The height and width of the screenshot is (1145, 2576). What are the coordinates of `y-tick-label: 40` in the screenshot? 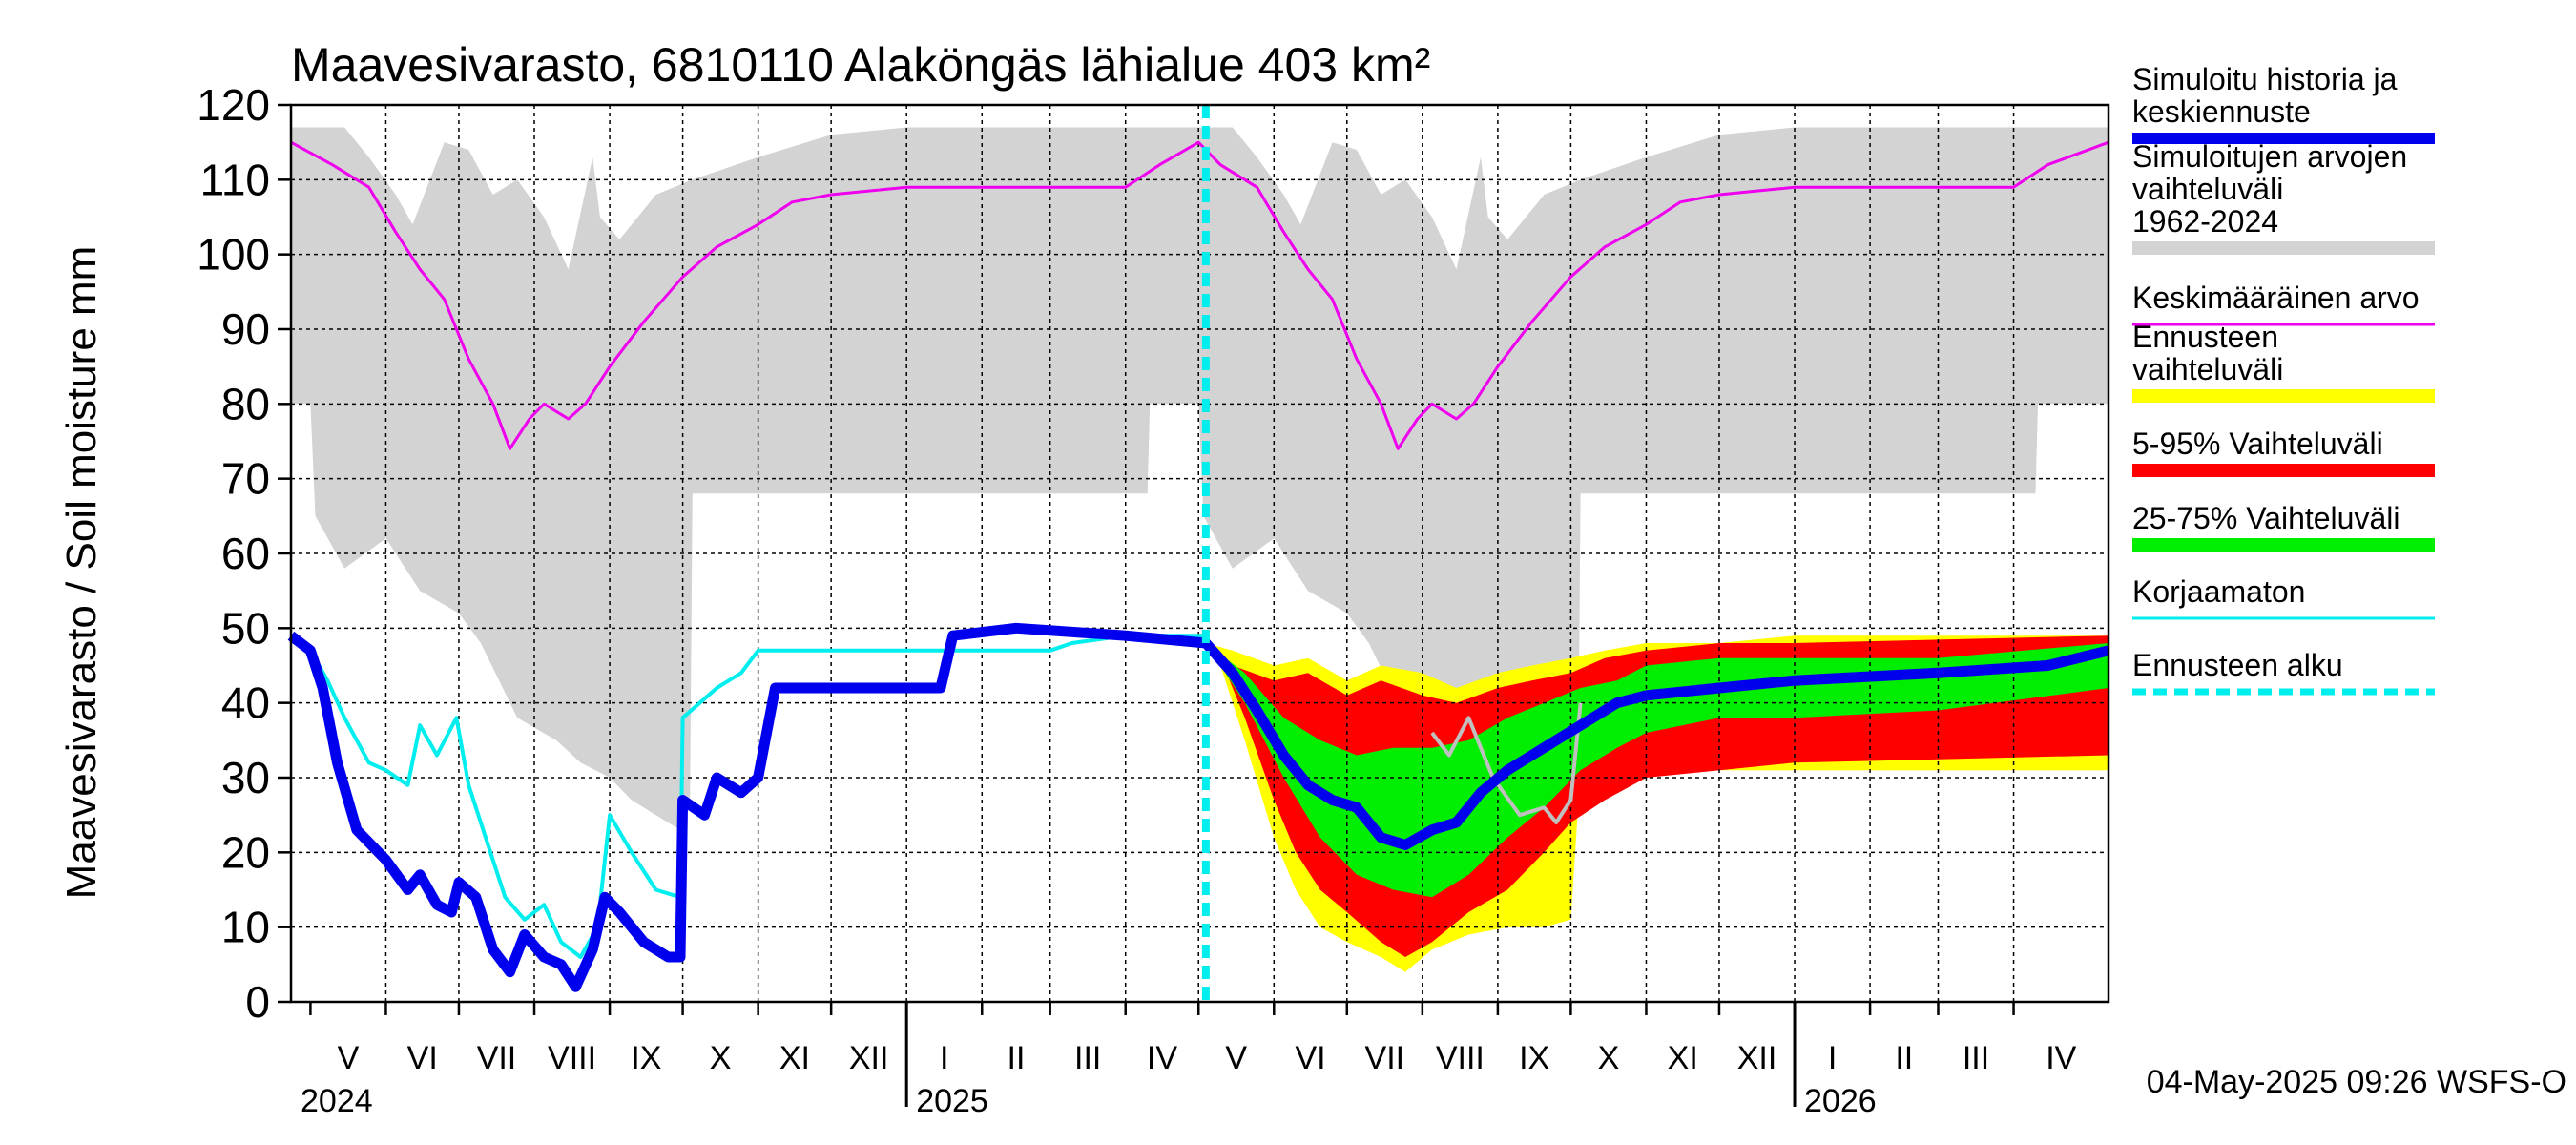 It's located at (245, 703).